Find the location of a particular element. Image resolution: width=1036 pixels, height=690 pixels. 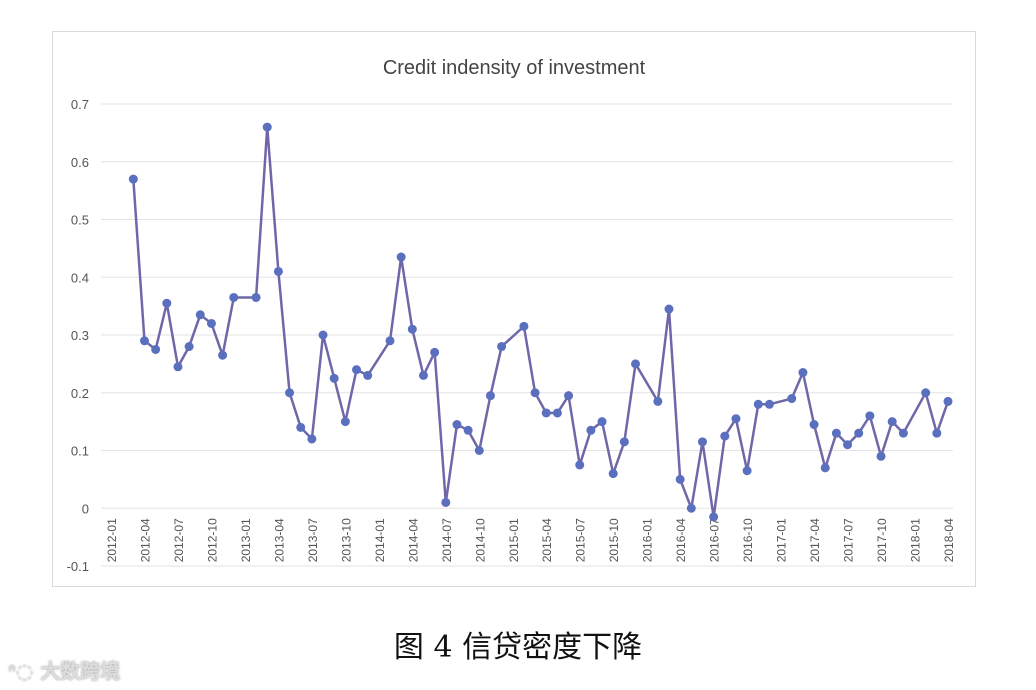

x-tick-label: 2013-07 is located at coordinates (313, 540).